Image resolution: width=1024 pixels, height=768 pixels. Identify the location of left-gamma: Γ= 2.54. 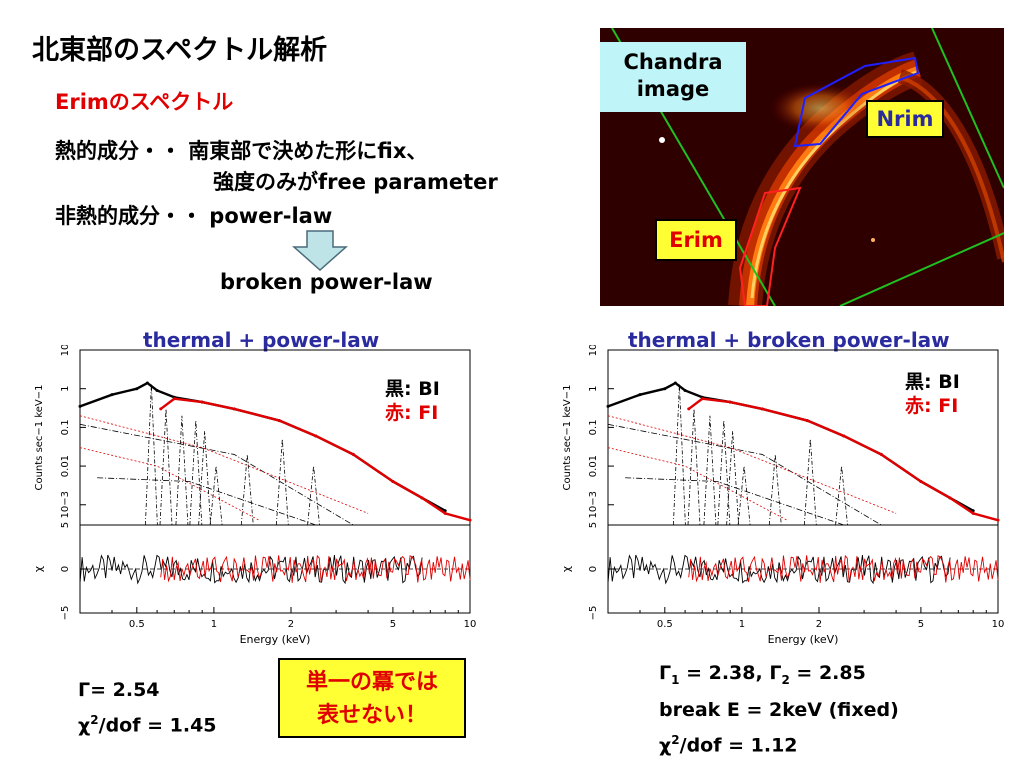
(119, 690).